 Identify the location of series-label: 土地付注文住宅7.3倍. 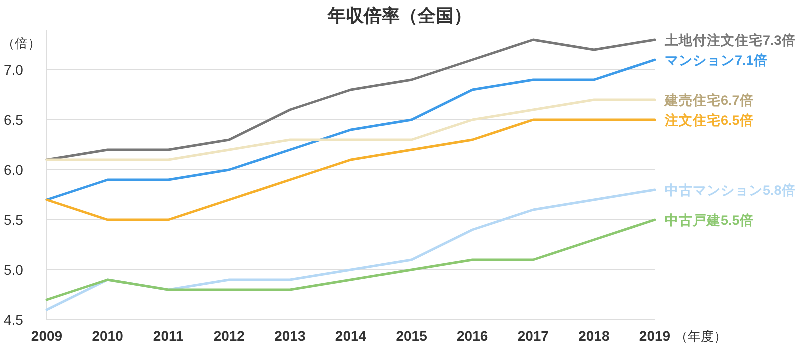
(730, 40).